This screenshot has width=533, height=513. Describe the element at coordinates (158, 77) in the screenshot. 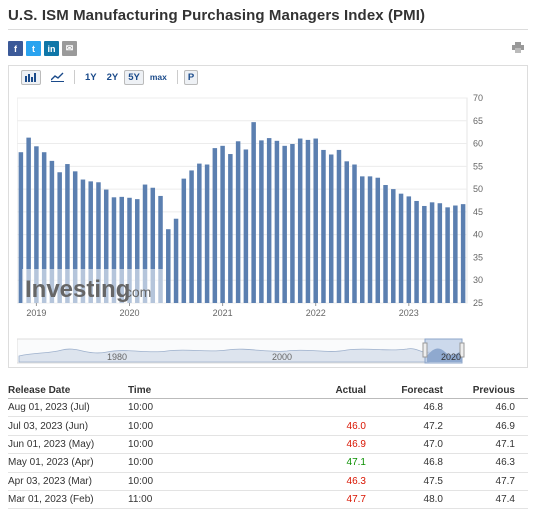

I see `range-max-button: max` at that location.